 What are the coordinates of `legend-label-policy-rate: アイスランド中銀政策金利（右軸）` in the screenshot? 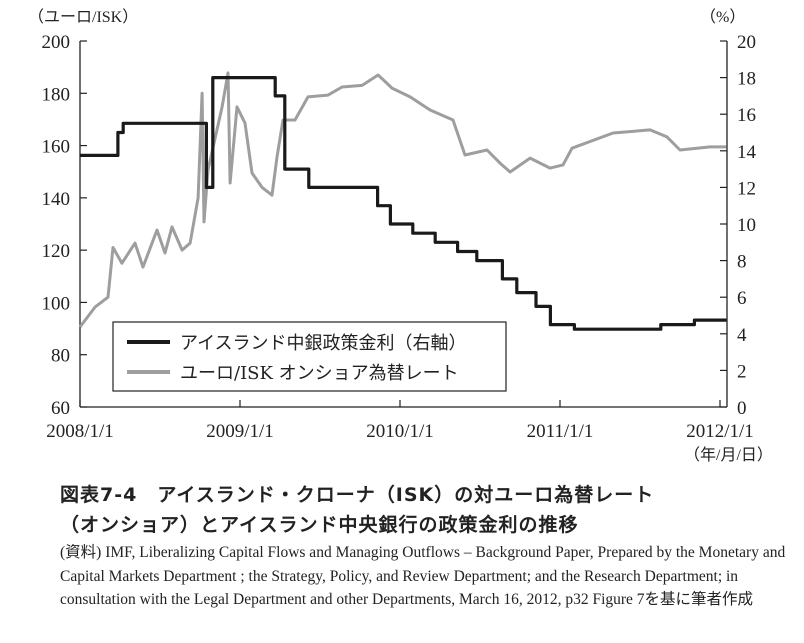 It's located at (323, 343).